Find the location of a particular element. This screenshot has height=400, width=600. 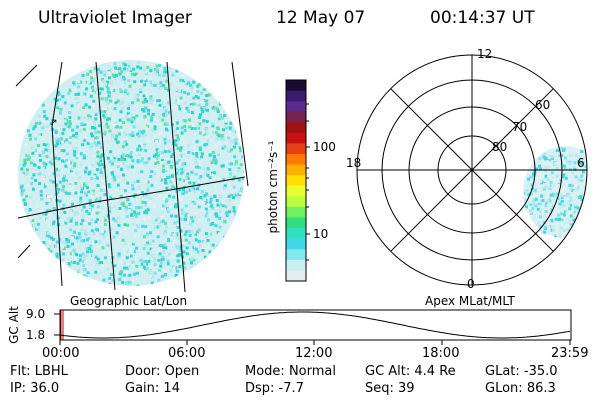

altitude-plot is located at coordinates (313, 327).